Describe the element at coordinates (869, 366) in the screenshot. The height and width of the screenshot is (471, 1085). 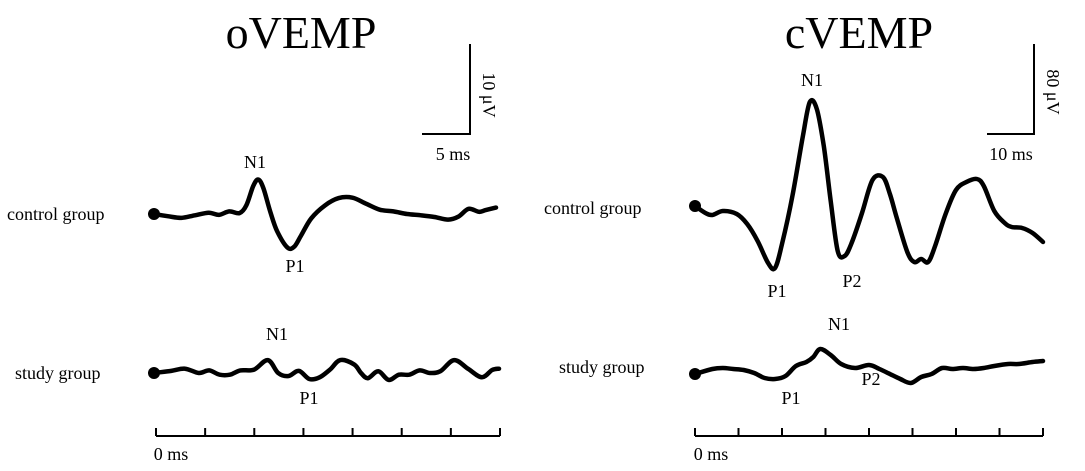
I see `cvemp-study-waveform` at that location.